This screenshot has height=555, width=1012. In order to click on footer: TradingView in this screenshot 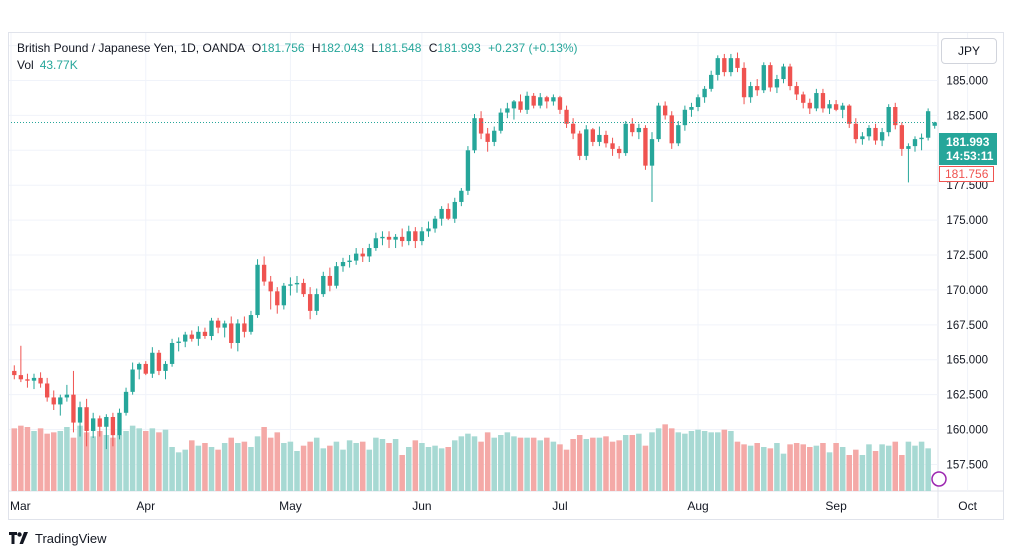, I will do `click(58, 538)`.